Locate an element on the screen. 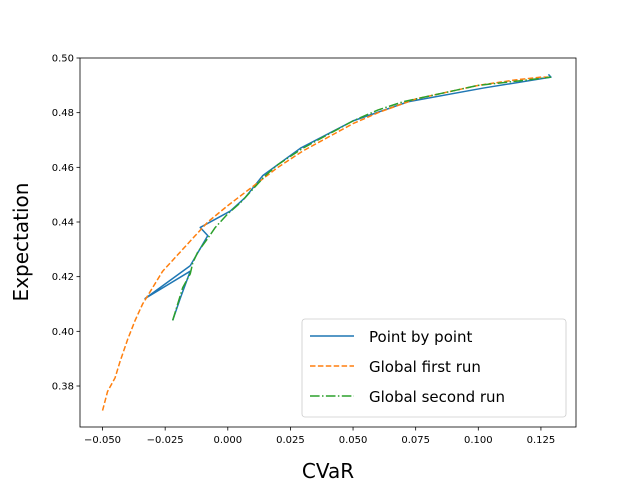 The image size is (640, 480). legend-frame is located at coordinates (434, 368).